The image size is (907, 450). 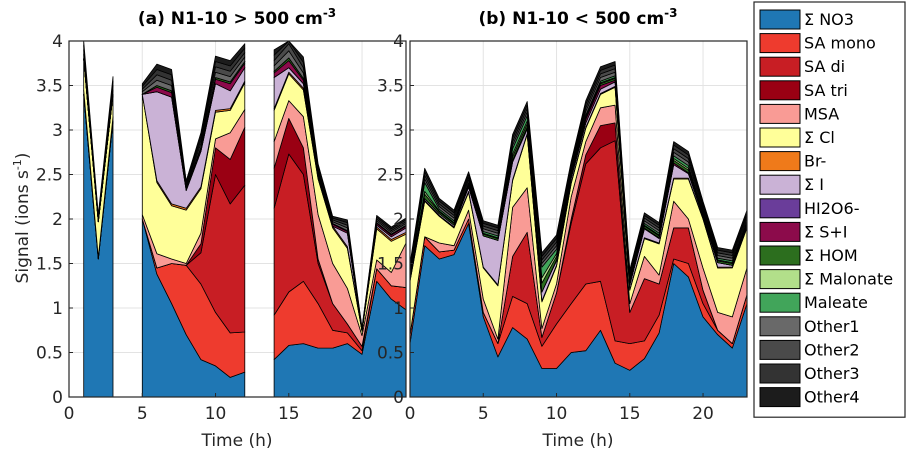 What do you see at coordinates (836, 302) in the screenshot?
I see `legend-label: Maleate` at bounding box center [836, 302].